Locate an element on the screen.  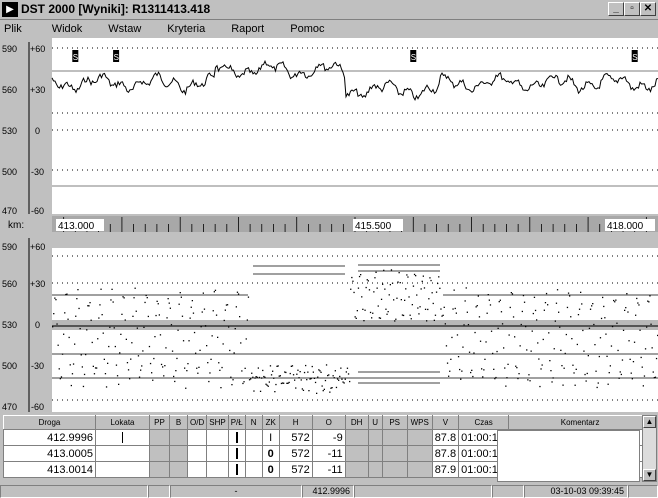
maximize-button: ▫ is located at coordinates (632, 9).